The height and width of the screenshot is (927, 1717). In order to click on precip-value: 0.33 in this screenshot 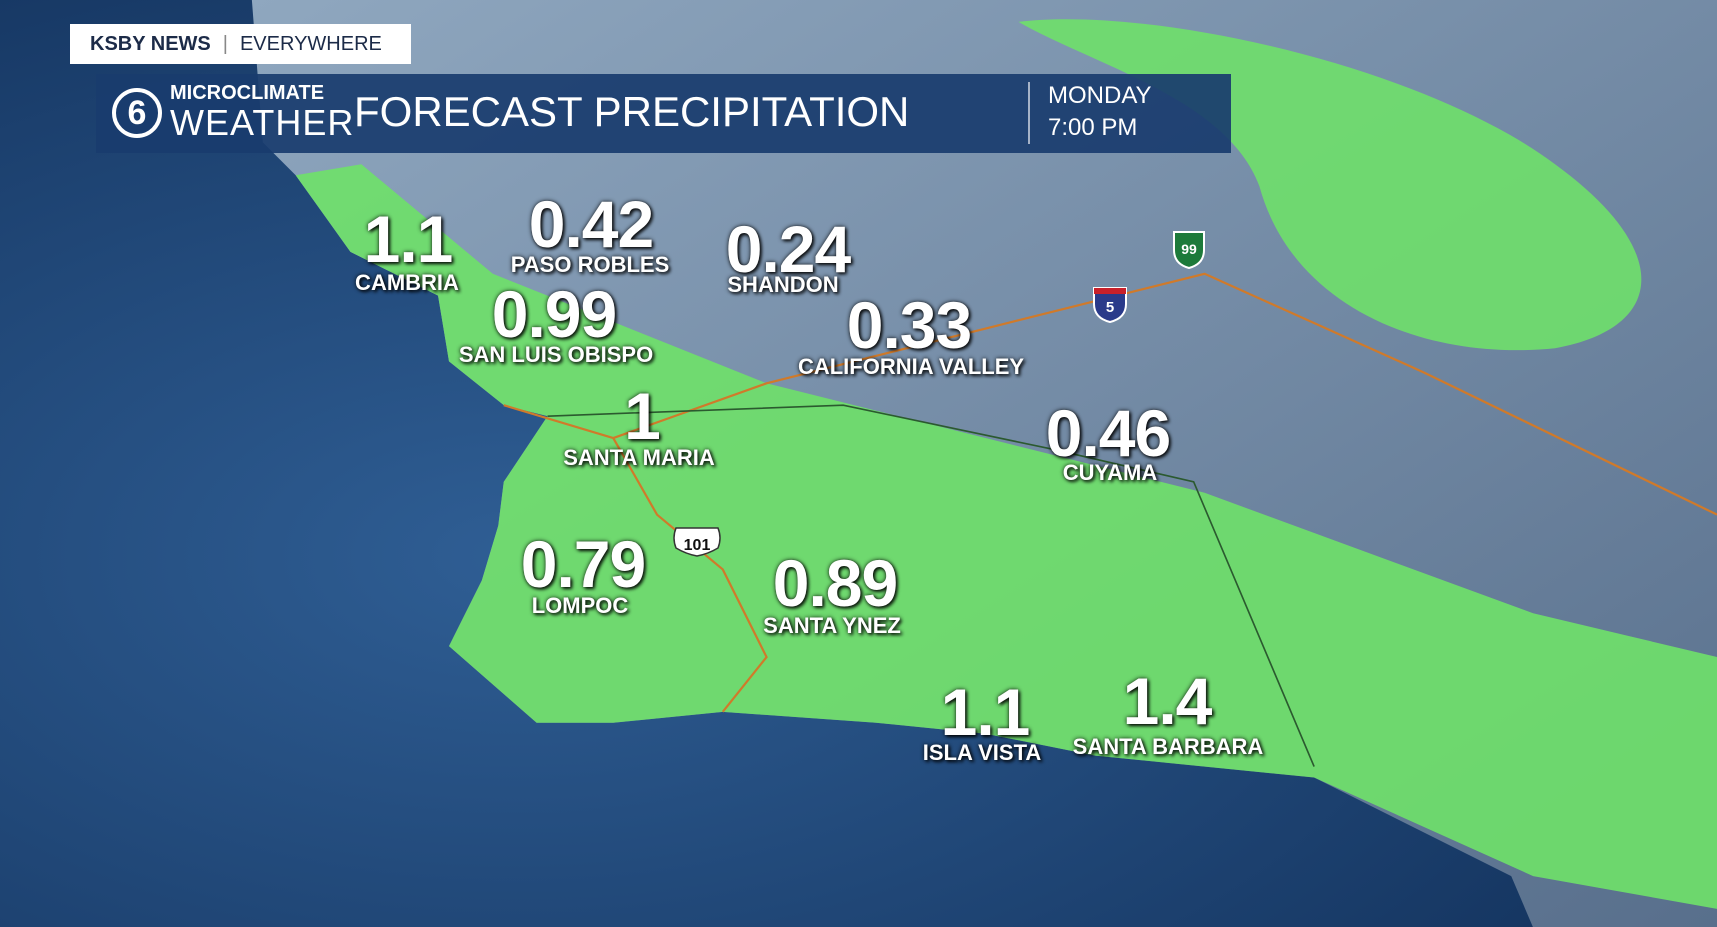, I will do `click(909, 325)`.